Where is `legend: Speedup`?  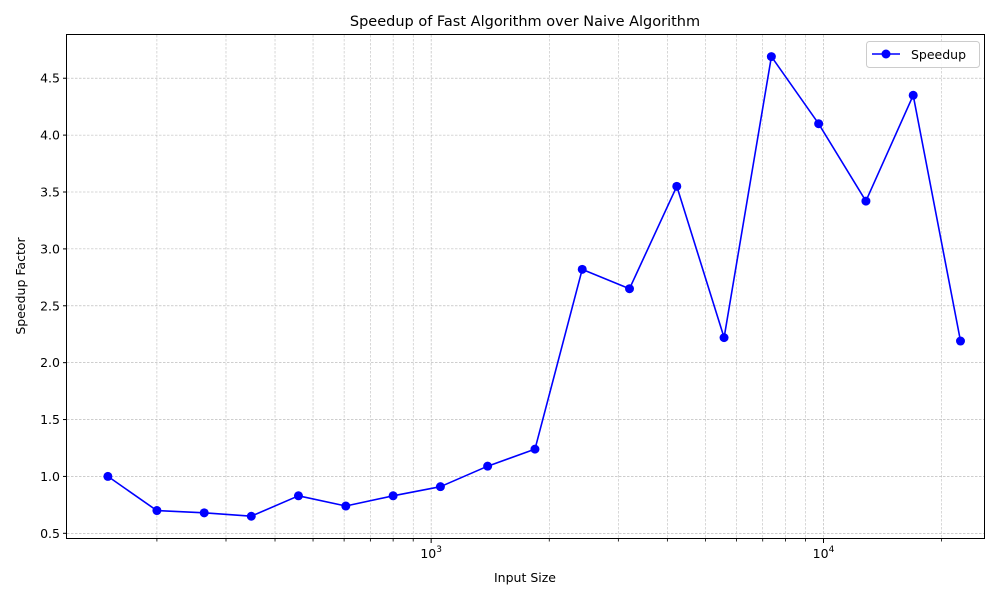
legend: Speedup is located at coordinates (923, 54).